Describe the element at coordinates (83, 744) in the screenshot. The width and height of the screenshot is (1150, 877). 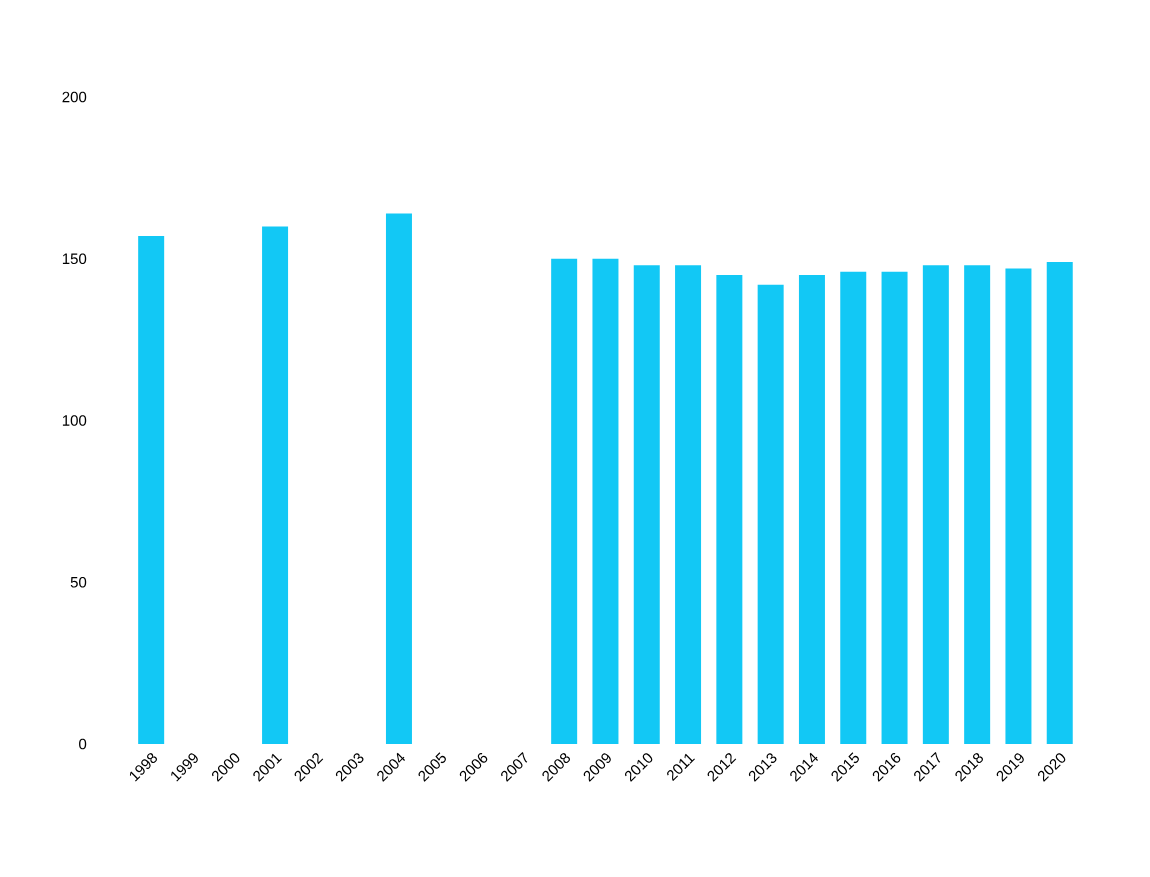
I see `y-tick-label: 0` at that location.